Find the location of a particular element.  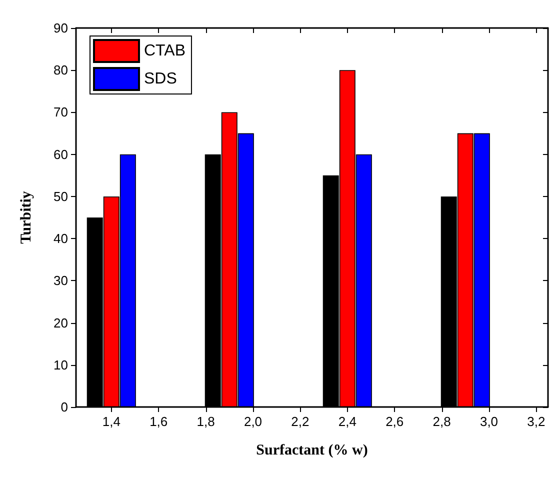

legend-label: SDS is located at coordinates (160, 79).